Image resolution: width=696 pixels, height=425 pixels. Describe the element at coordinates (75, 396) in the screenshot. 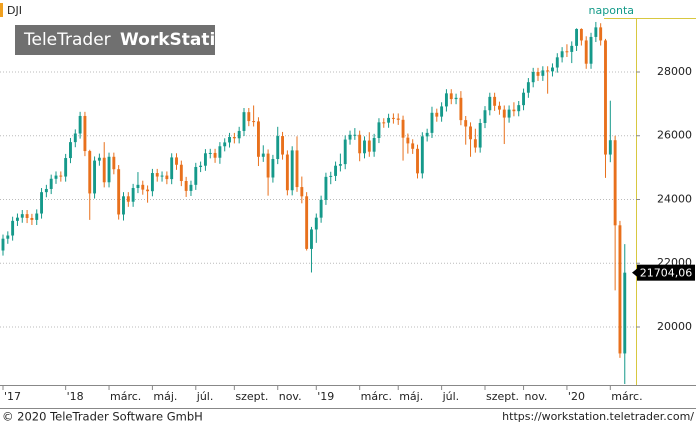

I see `x-tick-label: '18` at that location.